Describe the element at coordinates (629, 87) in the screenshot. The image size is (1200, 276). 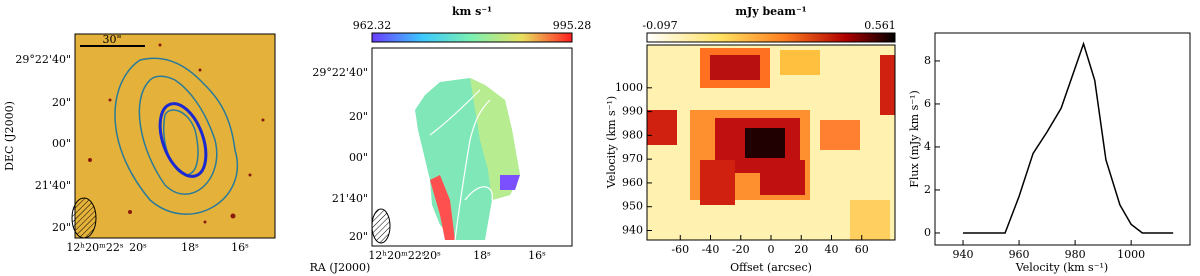
I see `y-tick-label: 1000` at that location.